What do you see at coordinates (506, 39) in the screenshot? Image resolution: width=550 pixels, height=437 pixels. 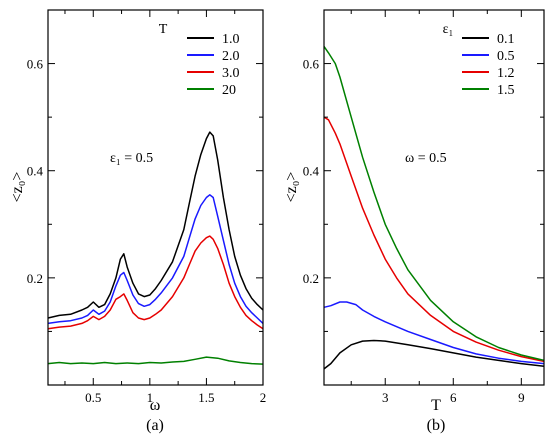 I see `panel-b-legend-label-0: 0.1` at bounding box center [506, 39].